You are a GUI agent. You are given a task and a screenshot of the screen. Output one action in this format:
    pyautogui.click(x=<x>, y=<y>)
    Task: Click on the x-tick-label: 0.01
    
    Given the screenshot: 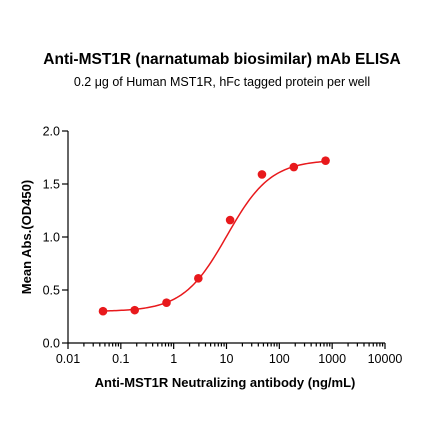 What is the action you would take?
    pyautogui.click(x=68, y=359)
    